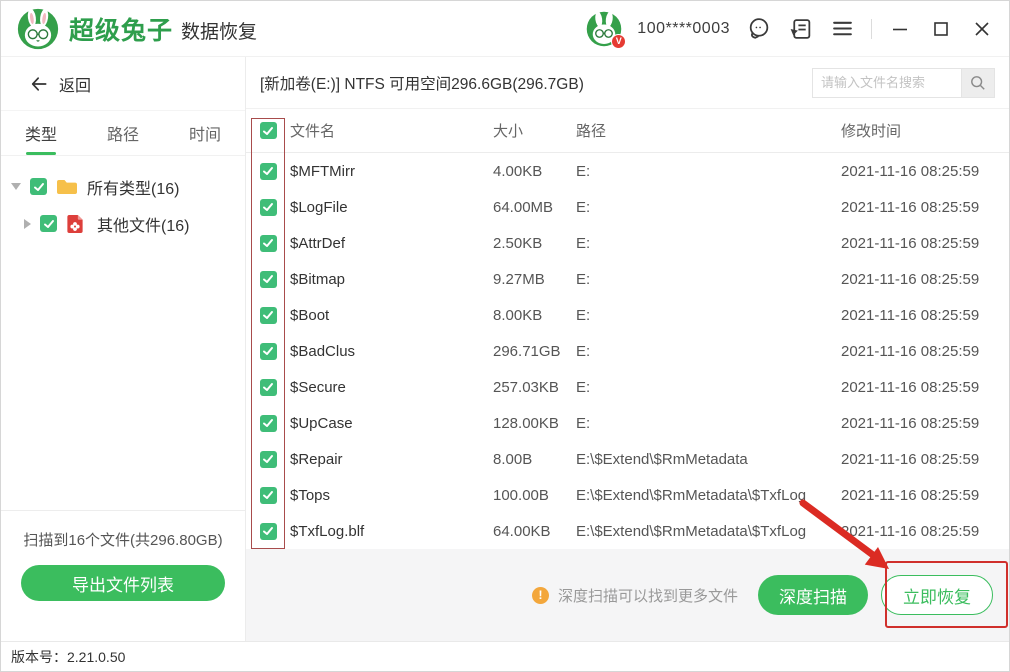  Describe the element at coordinates (319, 207) in the screenshot. I see `file-name-cell: $LogFile` at that location.